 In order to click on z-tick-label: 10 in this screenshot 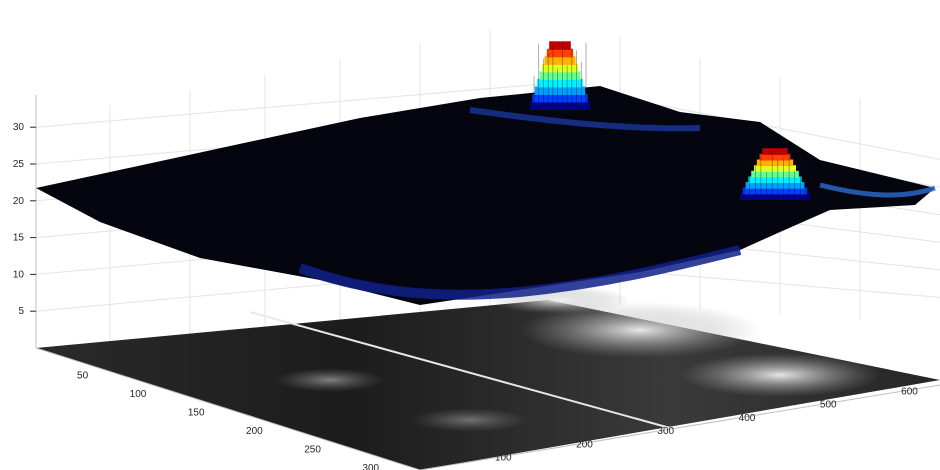, I will do `click(19, 274)`.